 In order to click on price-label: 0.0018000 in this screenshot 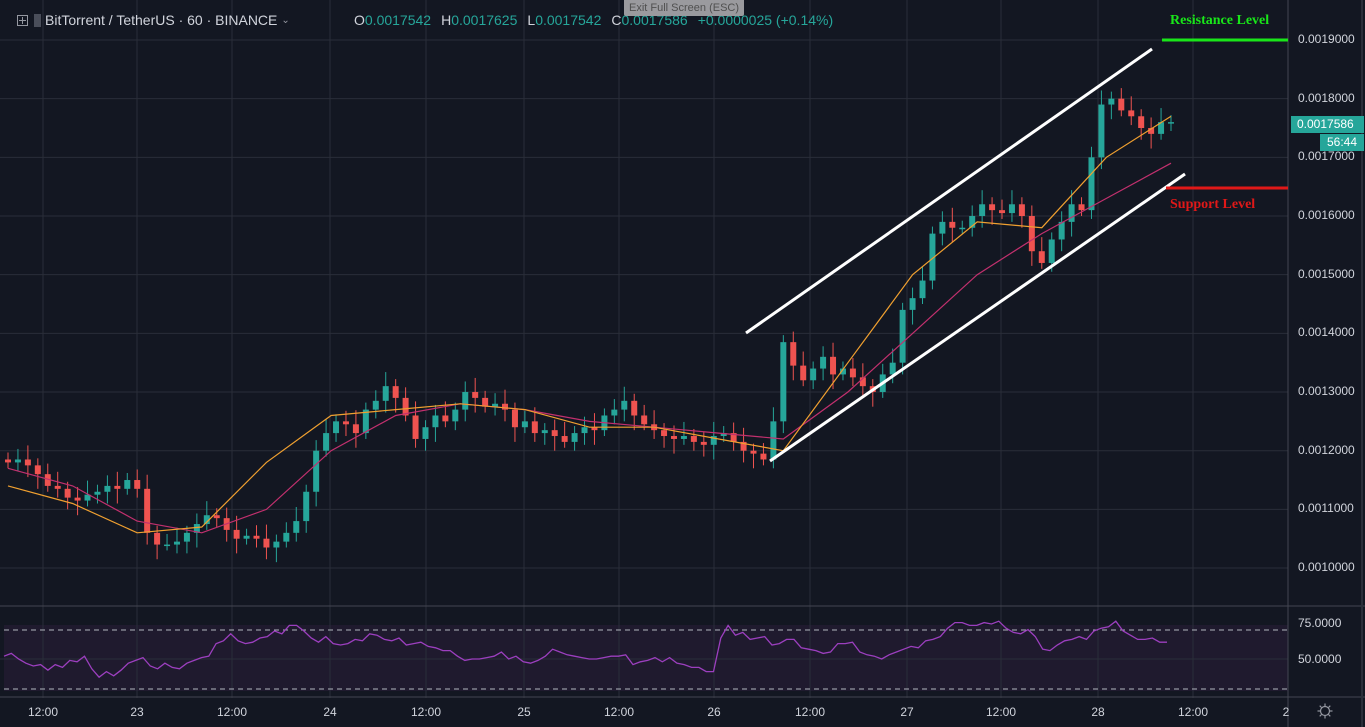, I will do `click(1326, 97)`.